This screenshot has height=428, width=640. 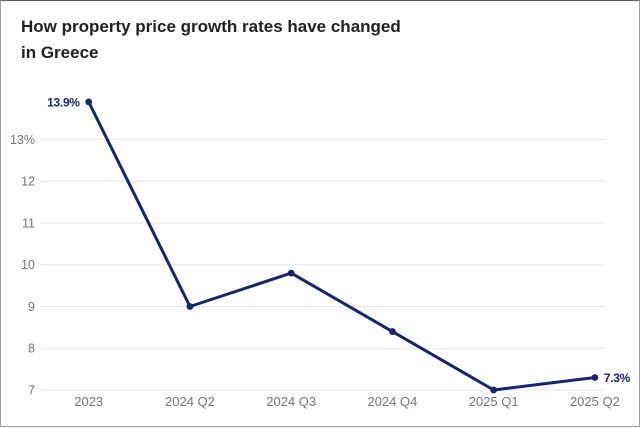 I want to click on y-axis-tick-label: 8, so click(x=31, y=349).